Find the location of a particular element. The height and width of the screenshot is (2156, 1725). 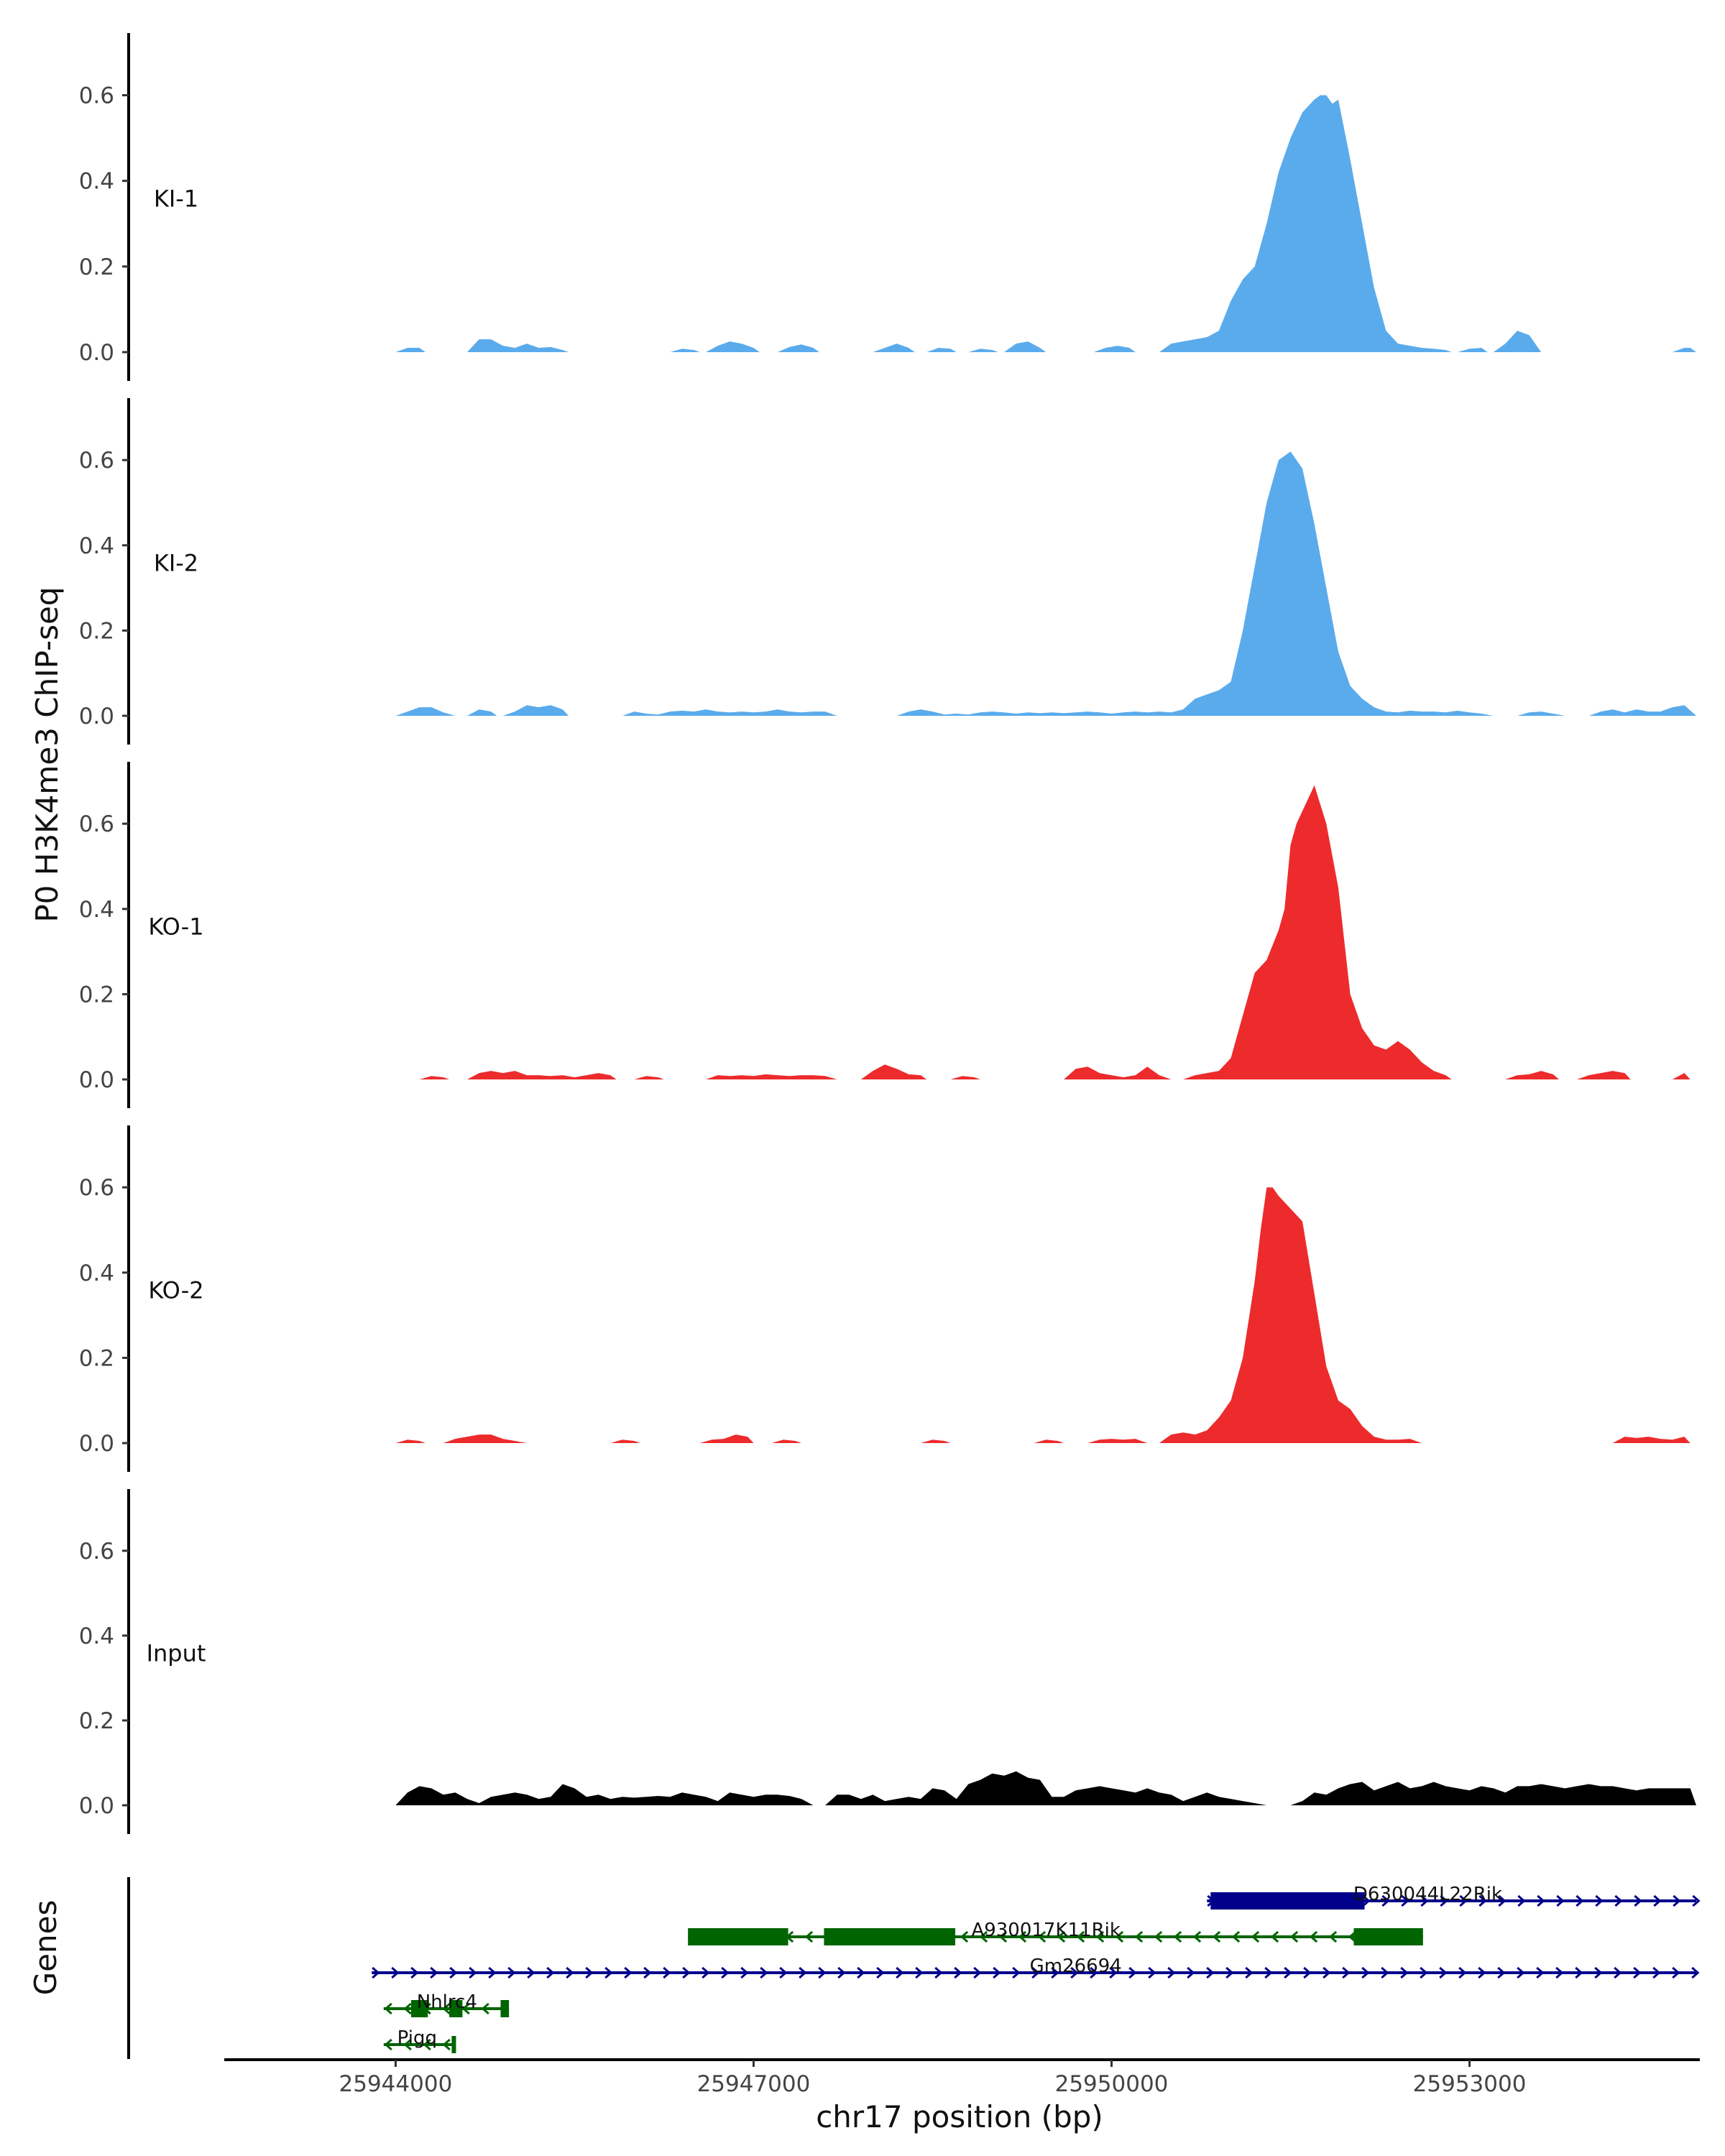

gene-label: Gm26694 is located at coordinates (1076, 1966).